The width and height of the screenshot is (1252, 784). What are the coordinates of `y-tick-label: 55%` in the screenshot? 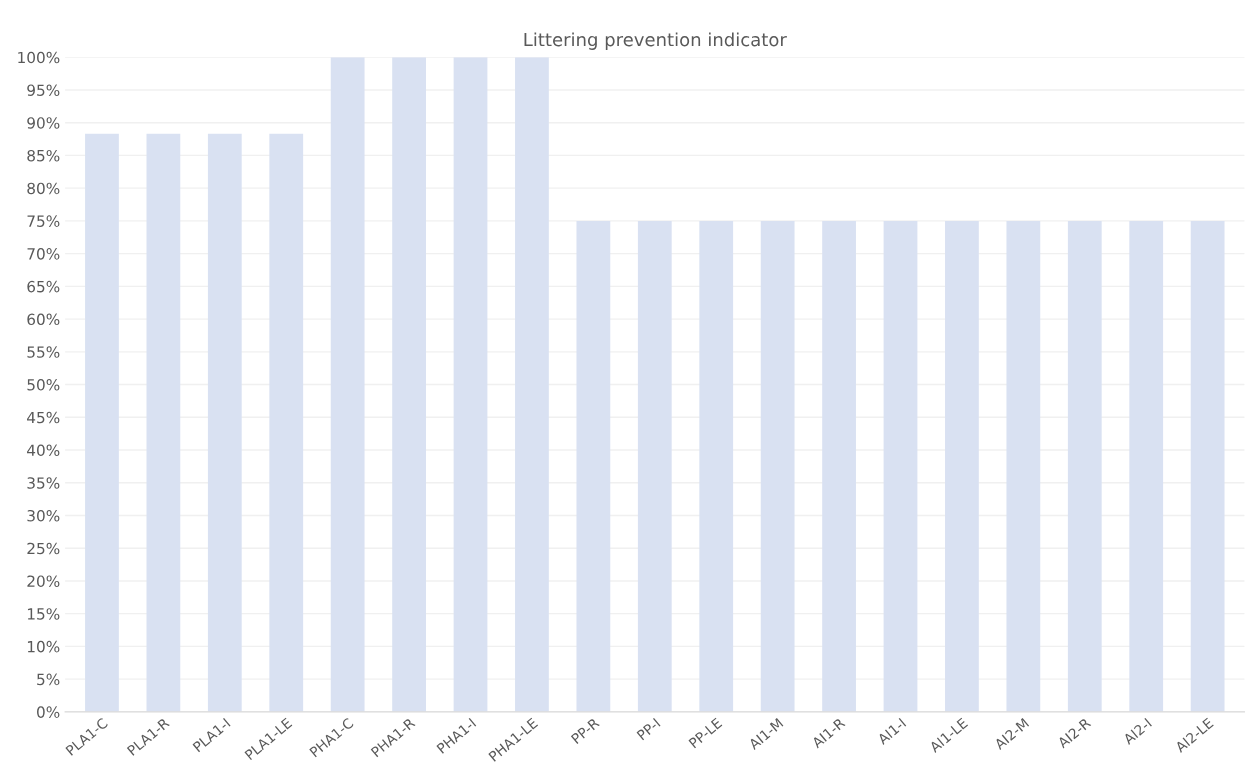 It's located at (43, 352).